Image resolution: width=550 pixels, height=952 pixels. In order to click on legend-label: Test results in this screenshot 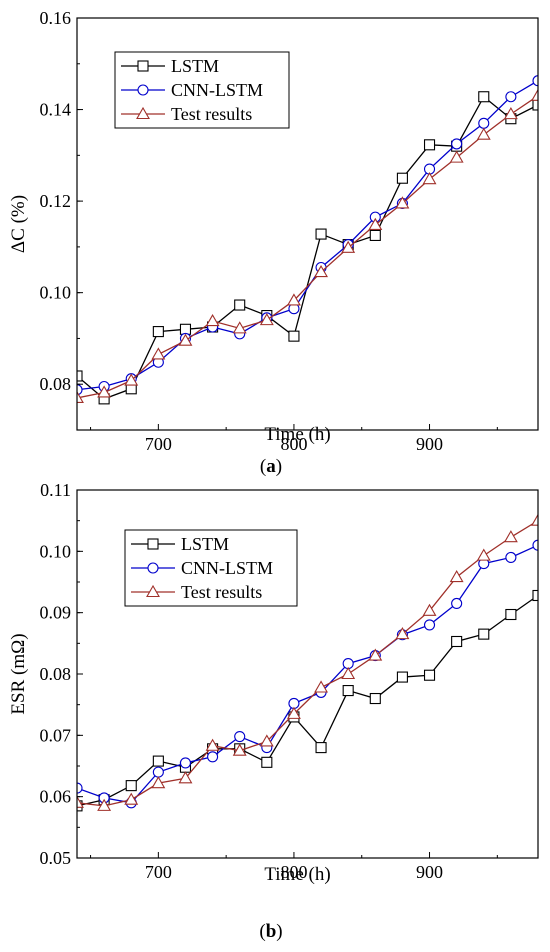, I will do `click(221, 592)`.